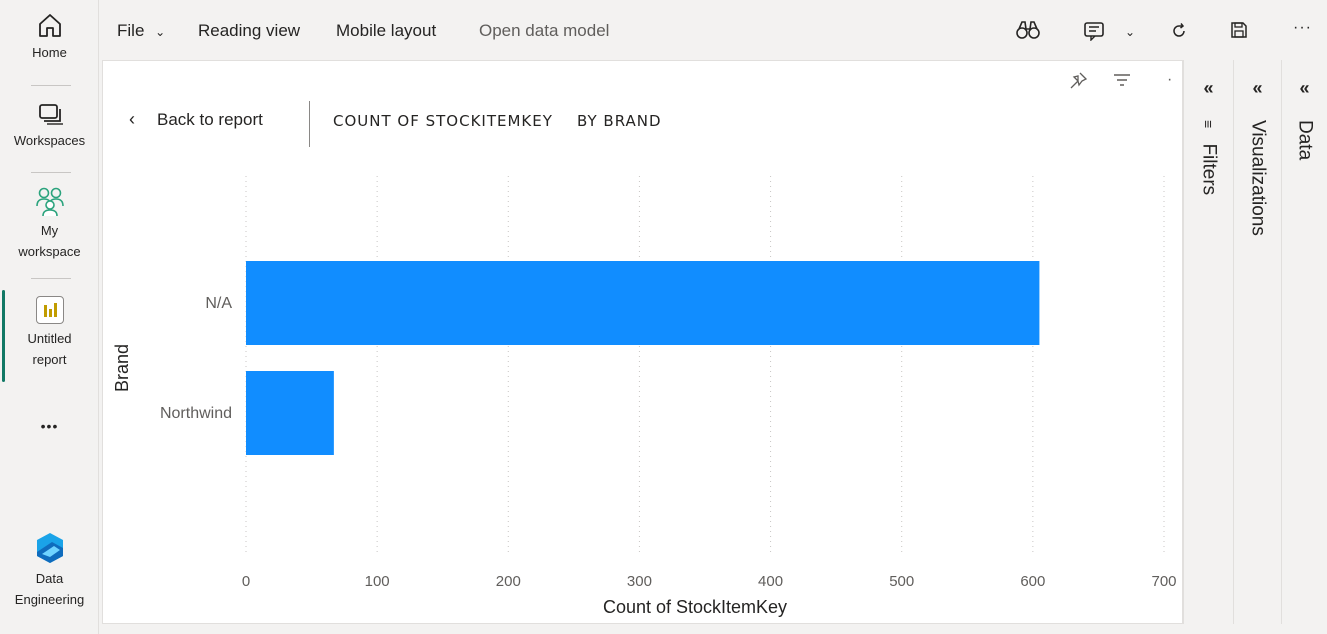  I want to click on filter-icon: ≡, so click(1208, 124).